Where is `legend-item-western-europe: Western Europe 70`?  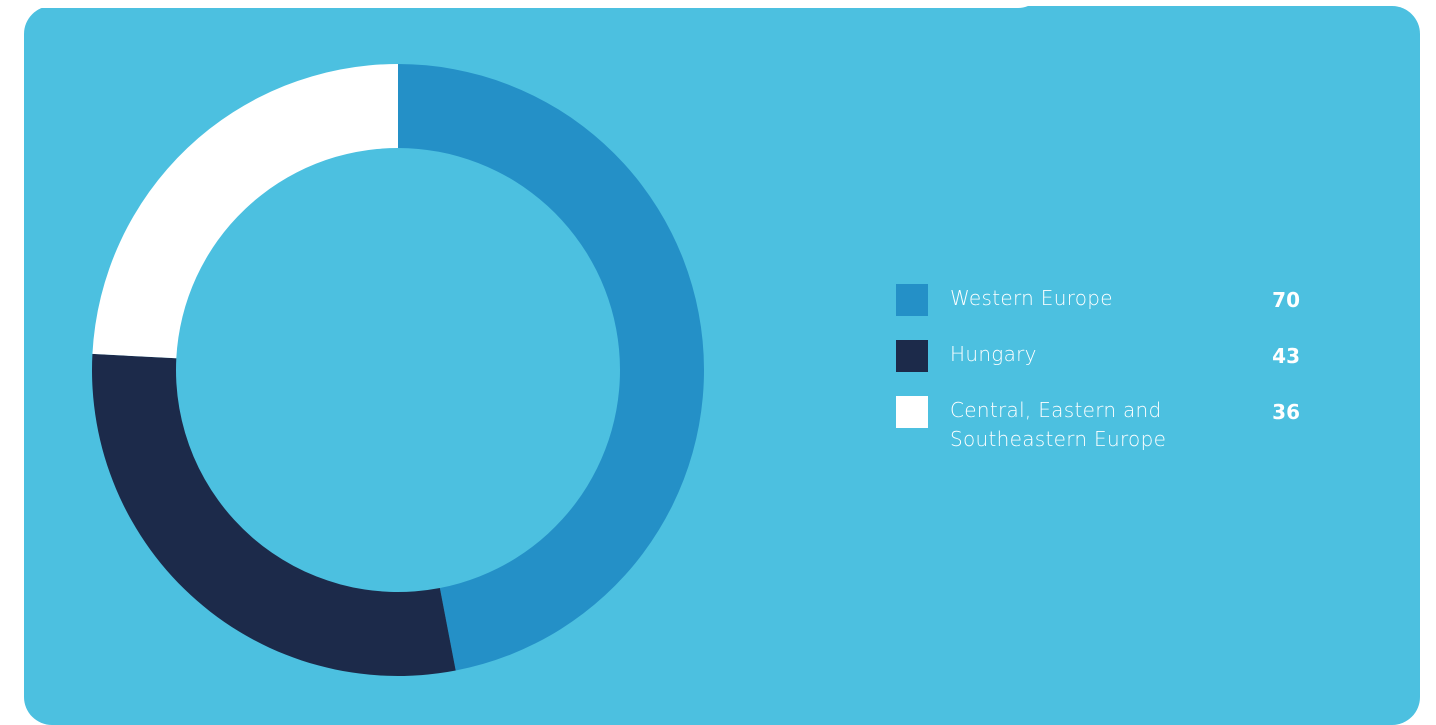
legend-item-western-europe: Western Europe 70 is located at coordinates (1106, 300).